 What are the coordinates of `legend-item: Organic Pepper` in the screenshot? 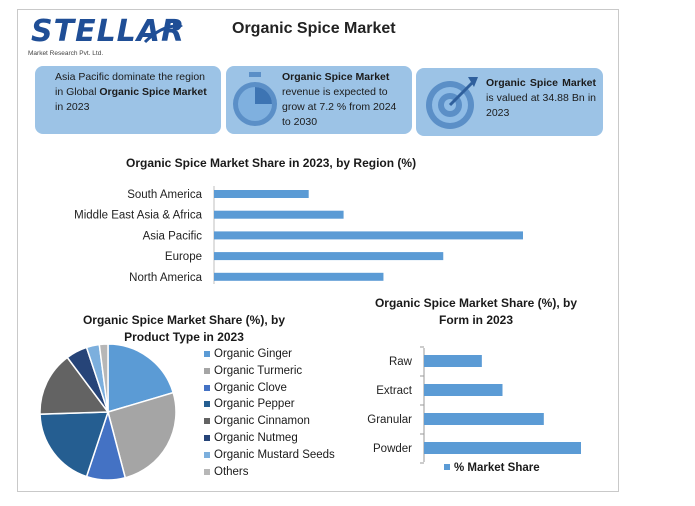 It's located at (269, 404).